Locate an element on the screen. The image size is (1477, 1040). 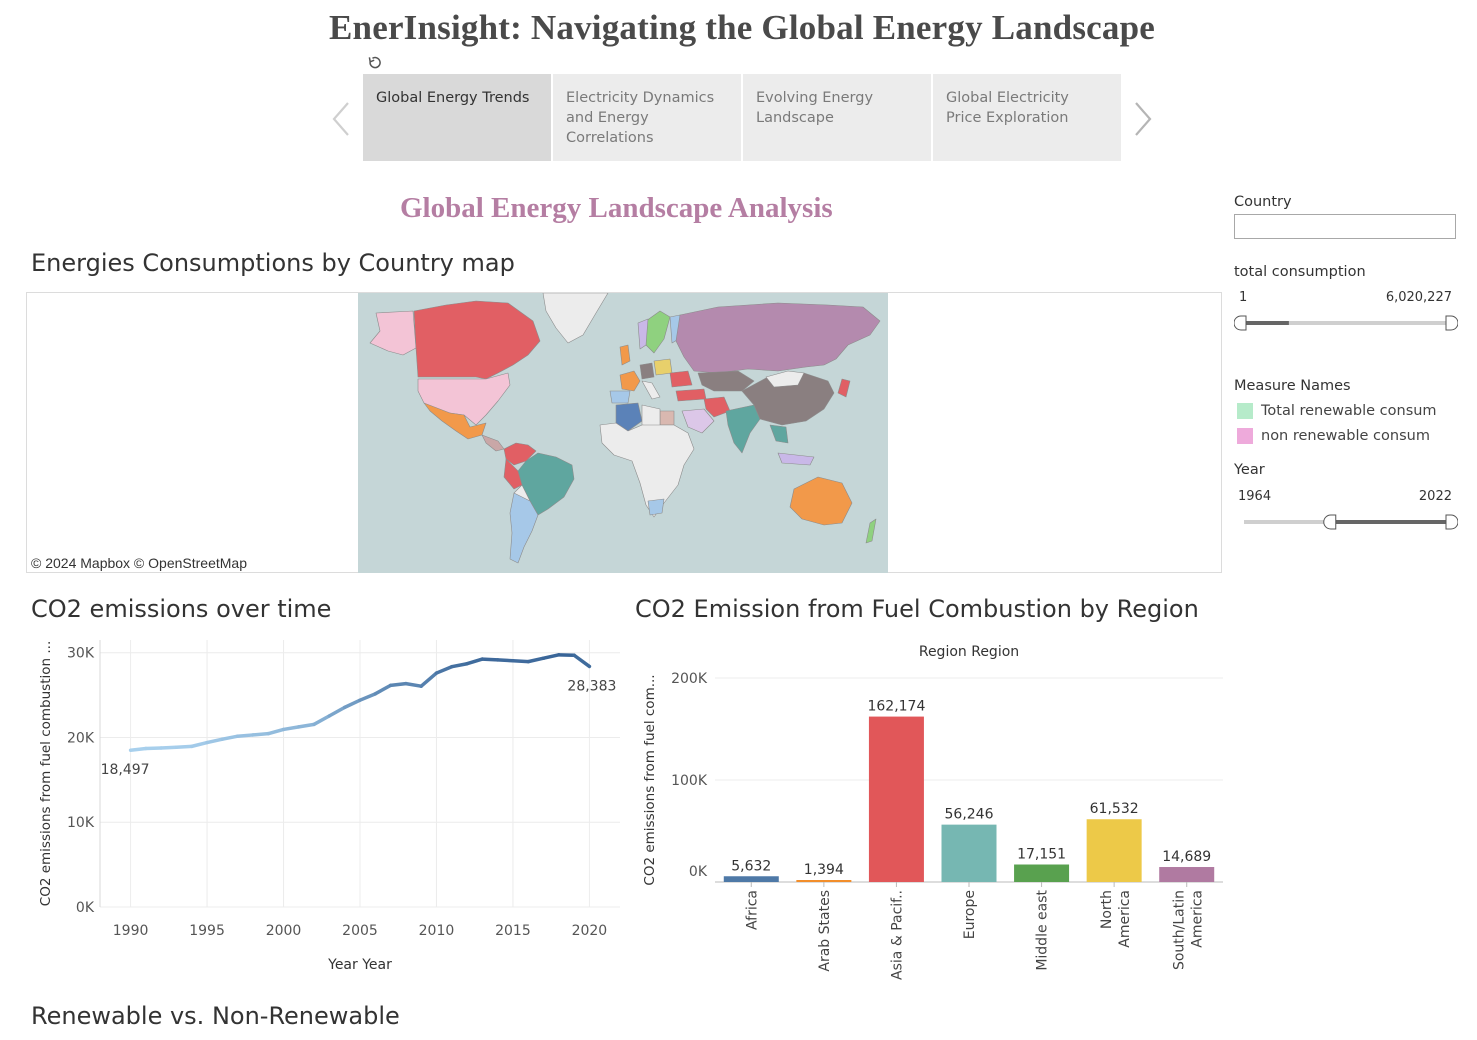
country-japan is located at coordinates (844, 388).